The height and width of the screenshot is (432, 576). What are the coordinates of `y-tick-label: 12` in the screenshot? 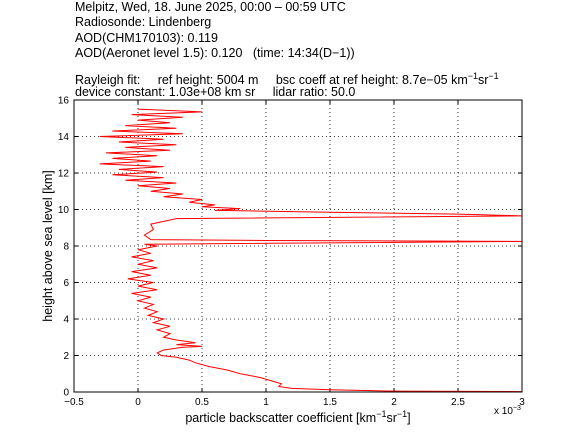 It's located at (64, 174).